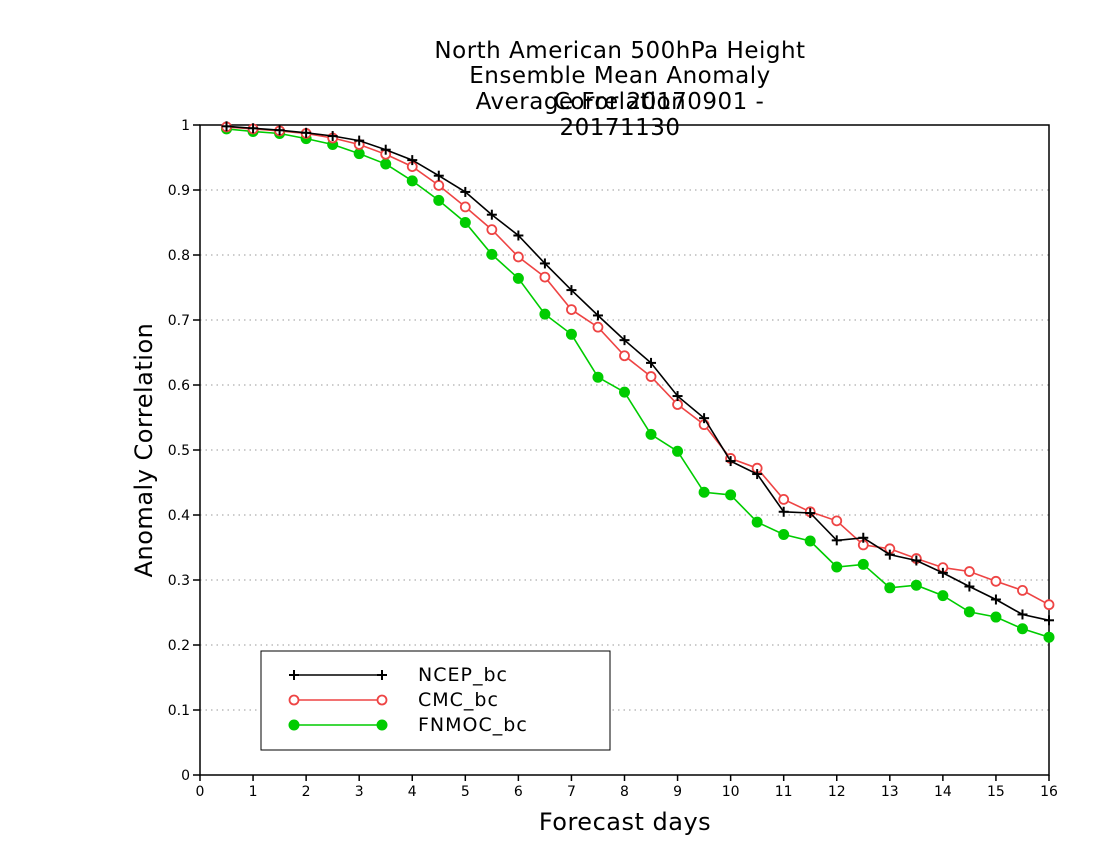  Describe the element at coordinates (179, 646) in the screenshot. I see `y-tick-label-2: 0.2` at that location.